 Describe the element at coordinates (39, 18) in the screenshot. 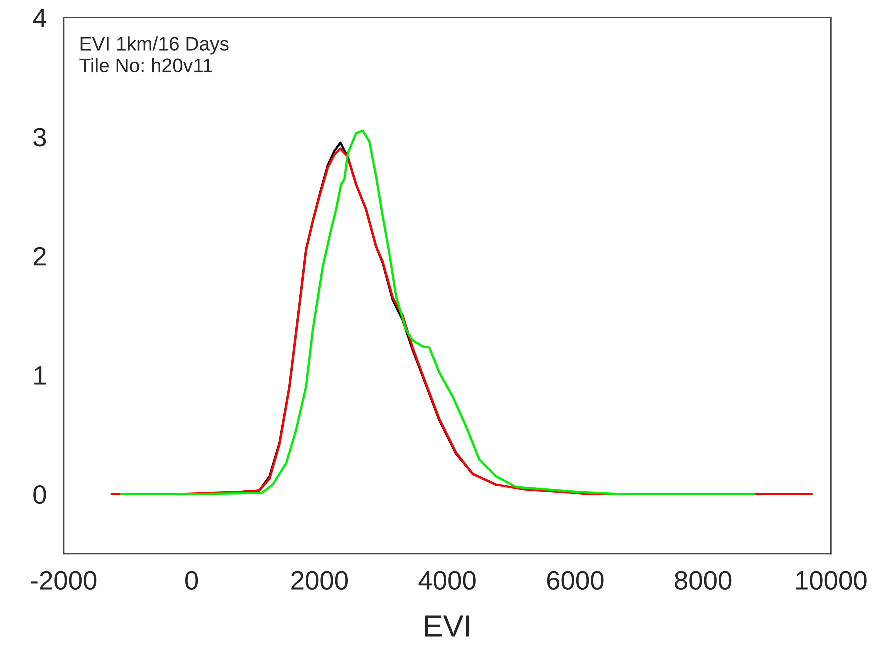

I see `y-tick-label: 4` at that location.